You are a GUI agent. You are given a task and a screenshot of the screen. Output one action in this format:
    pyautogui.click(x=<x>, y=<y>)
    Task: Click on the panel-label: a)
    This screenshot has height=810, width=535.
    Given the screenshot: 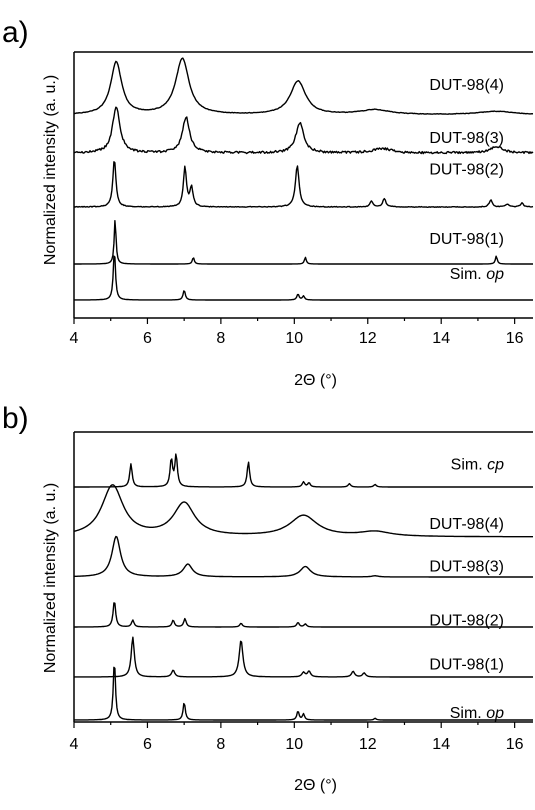 What is the action you would take?
    pyautogui.click(x=15, y=32)
    